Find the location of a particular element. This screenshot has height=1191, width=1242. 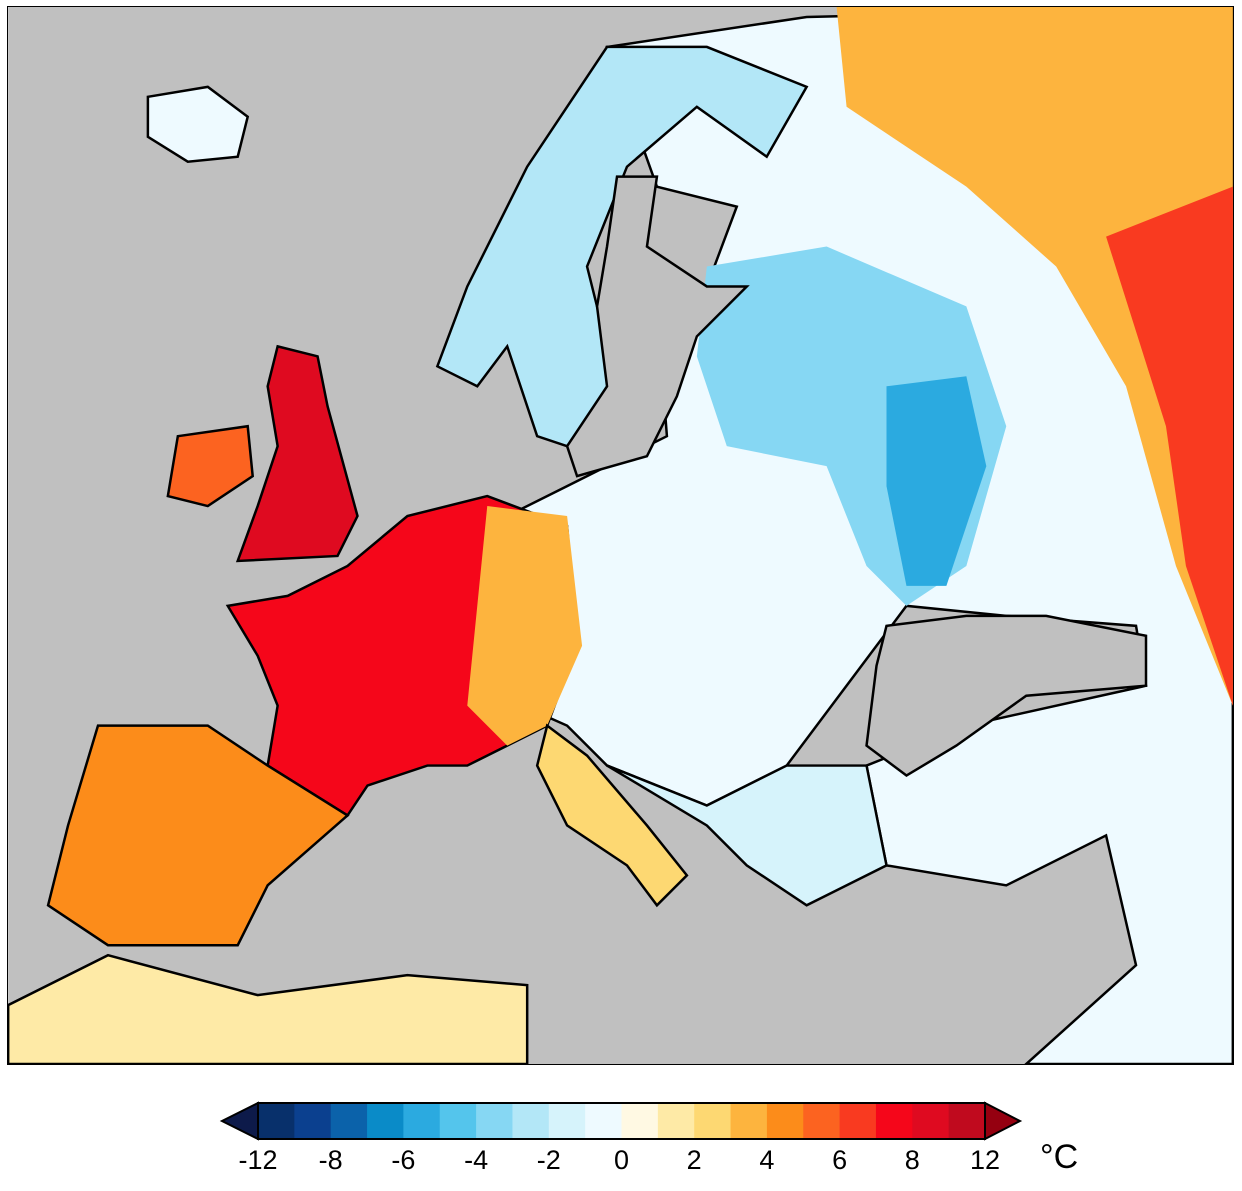

italy is located at coordinates (612, 815).